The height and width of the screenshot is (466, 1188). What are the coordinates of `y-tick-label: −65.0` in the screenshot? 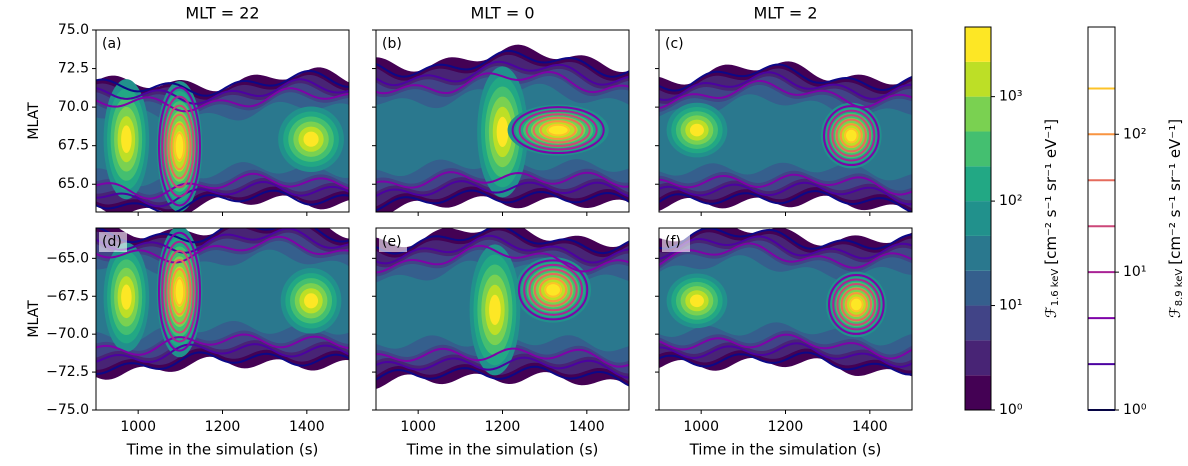 It's located at (67, 258).